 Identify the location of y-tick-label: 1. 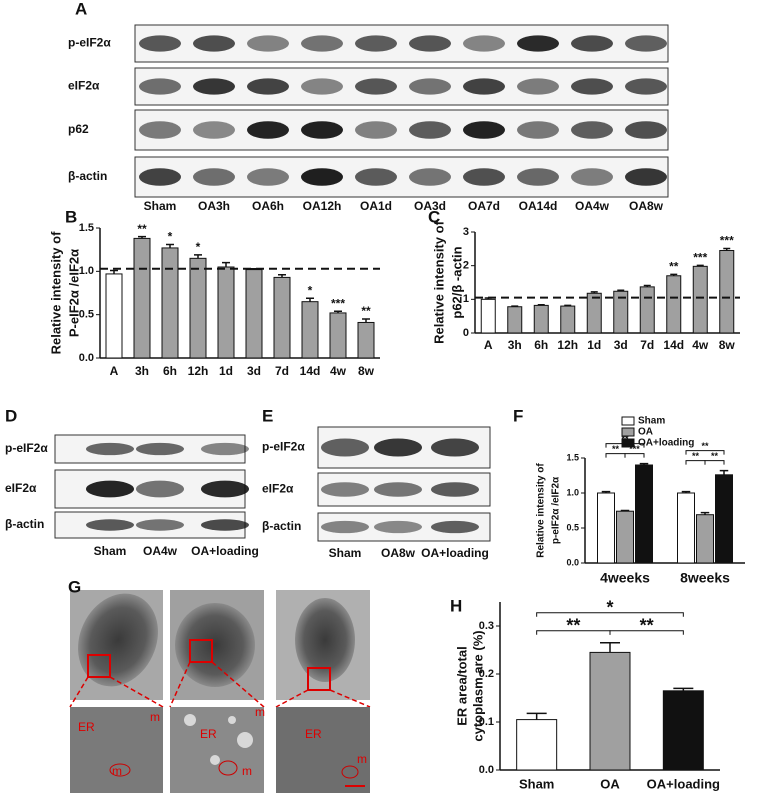
(466, 299).